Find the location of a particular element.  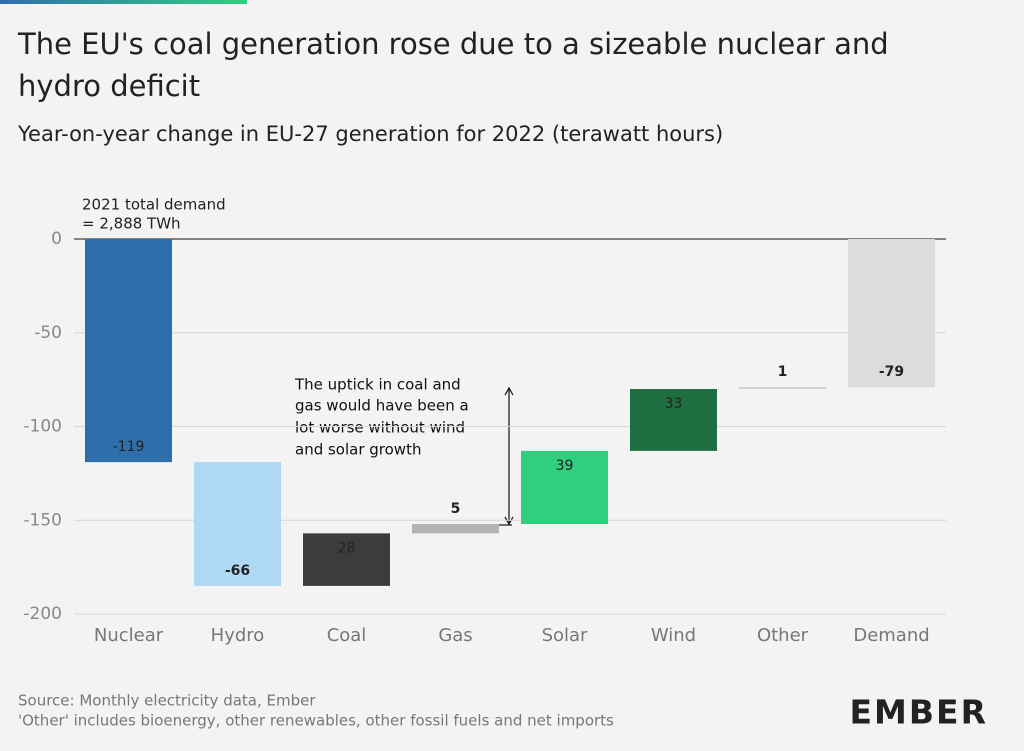

logo: EMBER is located at coordinates (919, 712).